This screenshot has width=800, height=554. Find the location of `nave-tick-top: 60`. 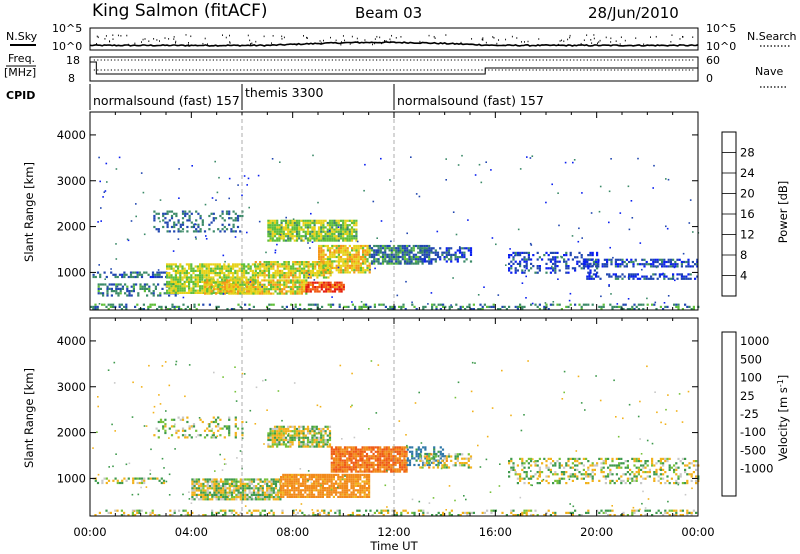

nave-tick-top: 60 is located at coordinates (713, 60).